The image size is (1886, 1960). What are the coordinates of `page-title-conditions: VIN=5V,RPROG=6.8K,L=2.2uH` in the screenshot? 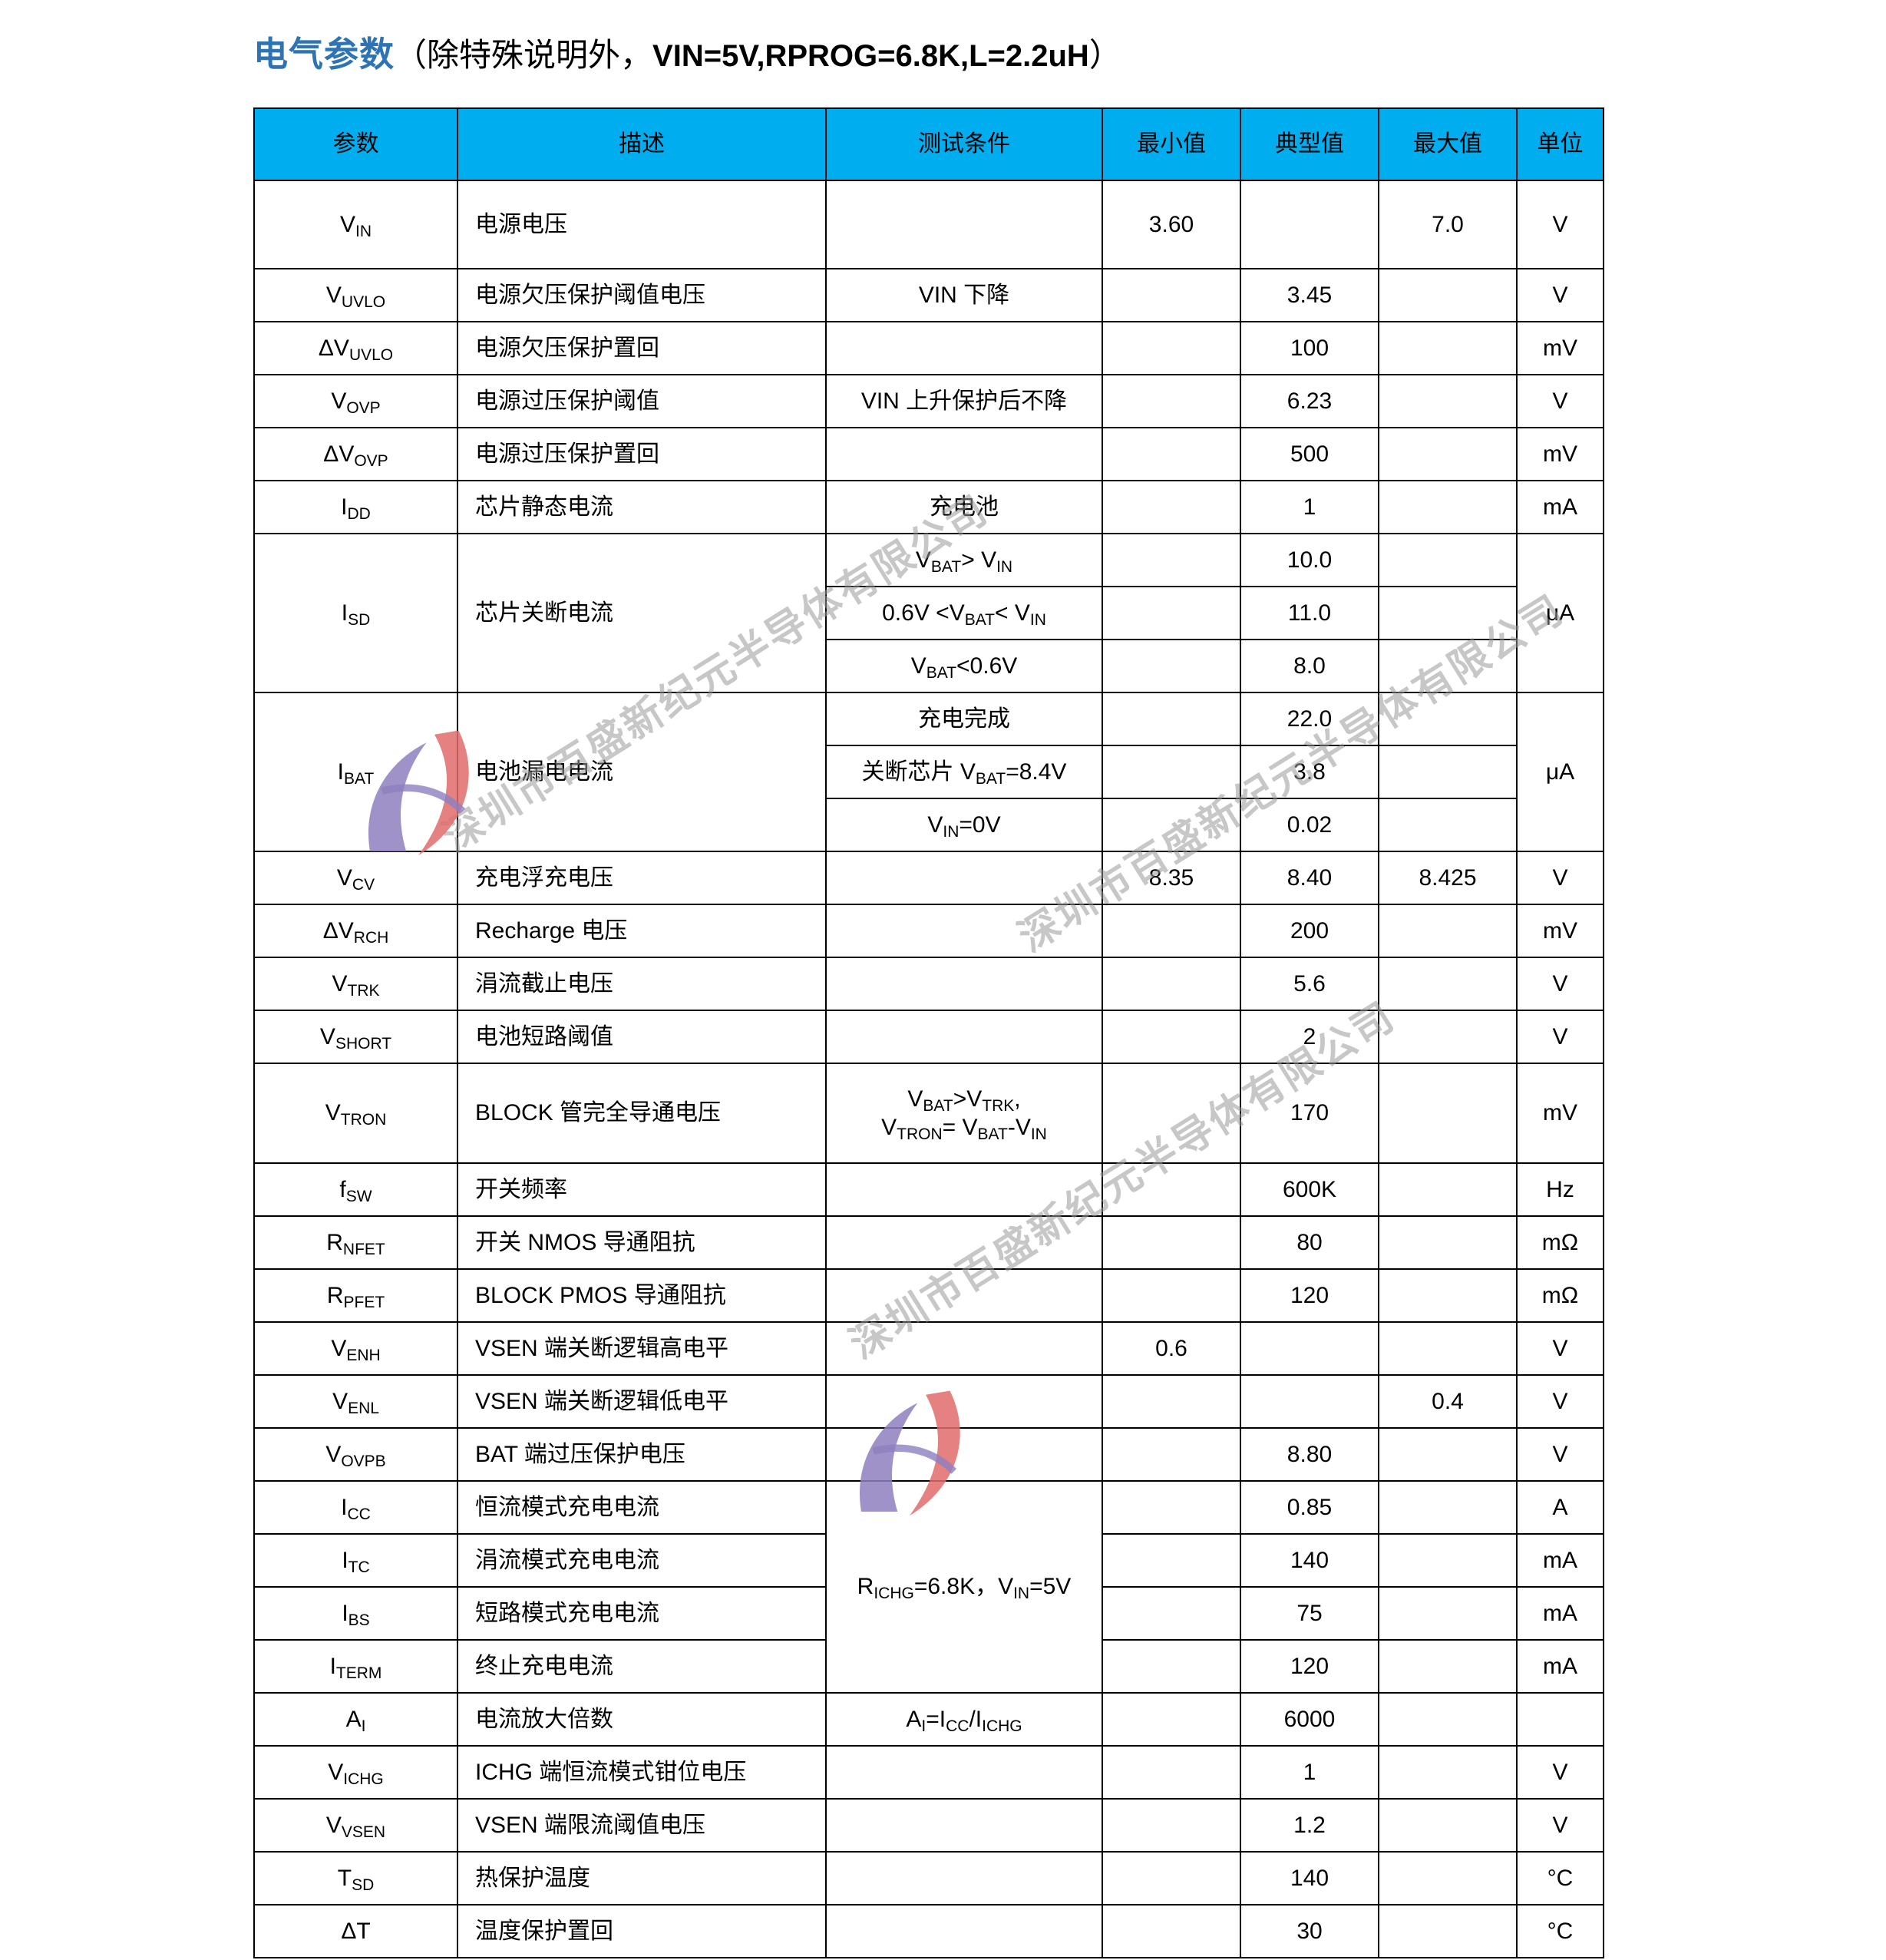 It's located at (870, 56).